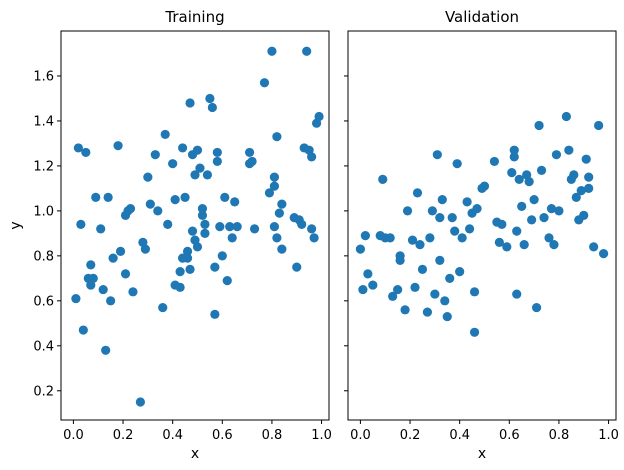  What do you see at coordinates (321, 435) in the screenshot?
I see `training-x-tick-label: 1.0` at bounding box center [321, 435].